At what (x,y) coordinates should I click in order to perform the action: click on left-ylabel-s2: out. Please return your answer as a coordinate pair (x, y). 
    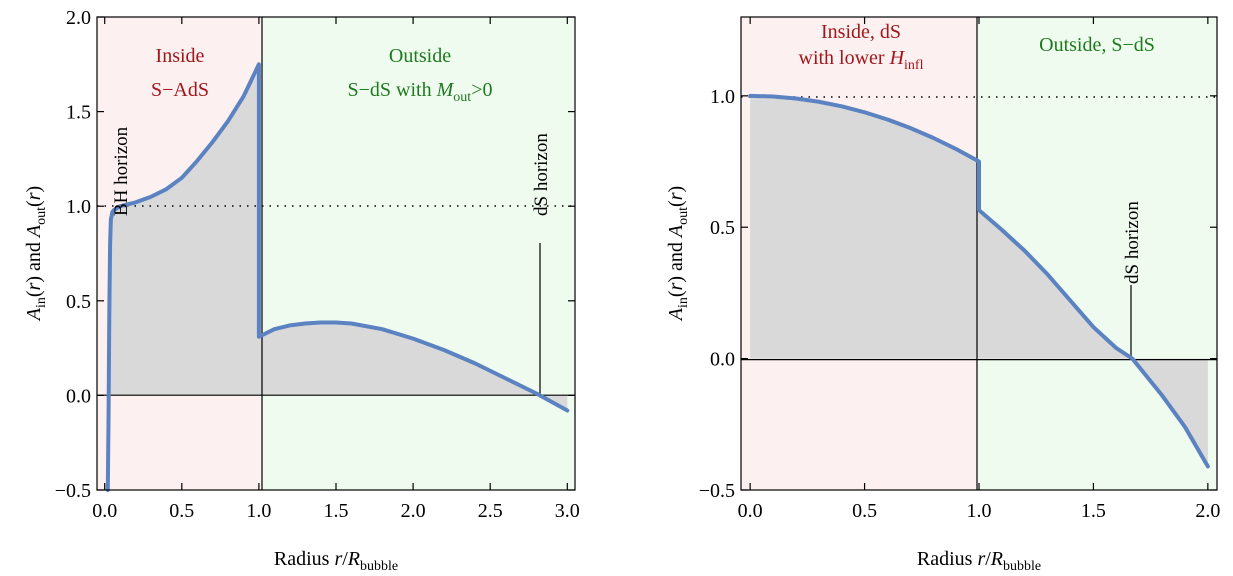
    Looking at the image, I should click on (41, 216).